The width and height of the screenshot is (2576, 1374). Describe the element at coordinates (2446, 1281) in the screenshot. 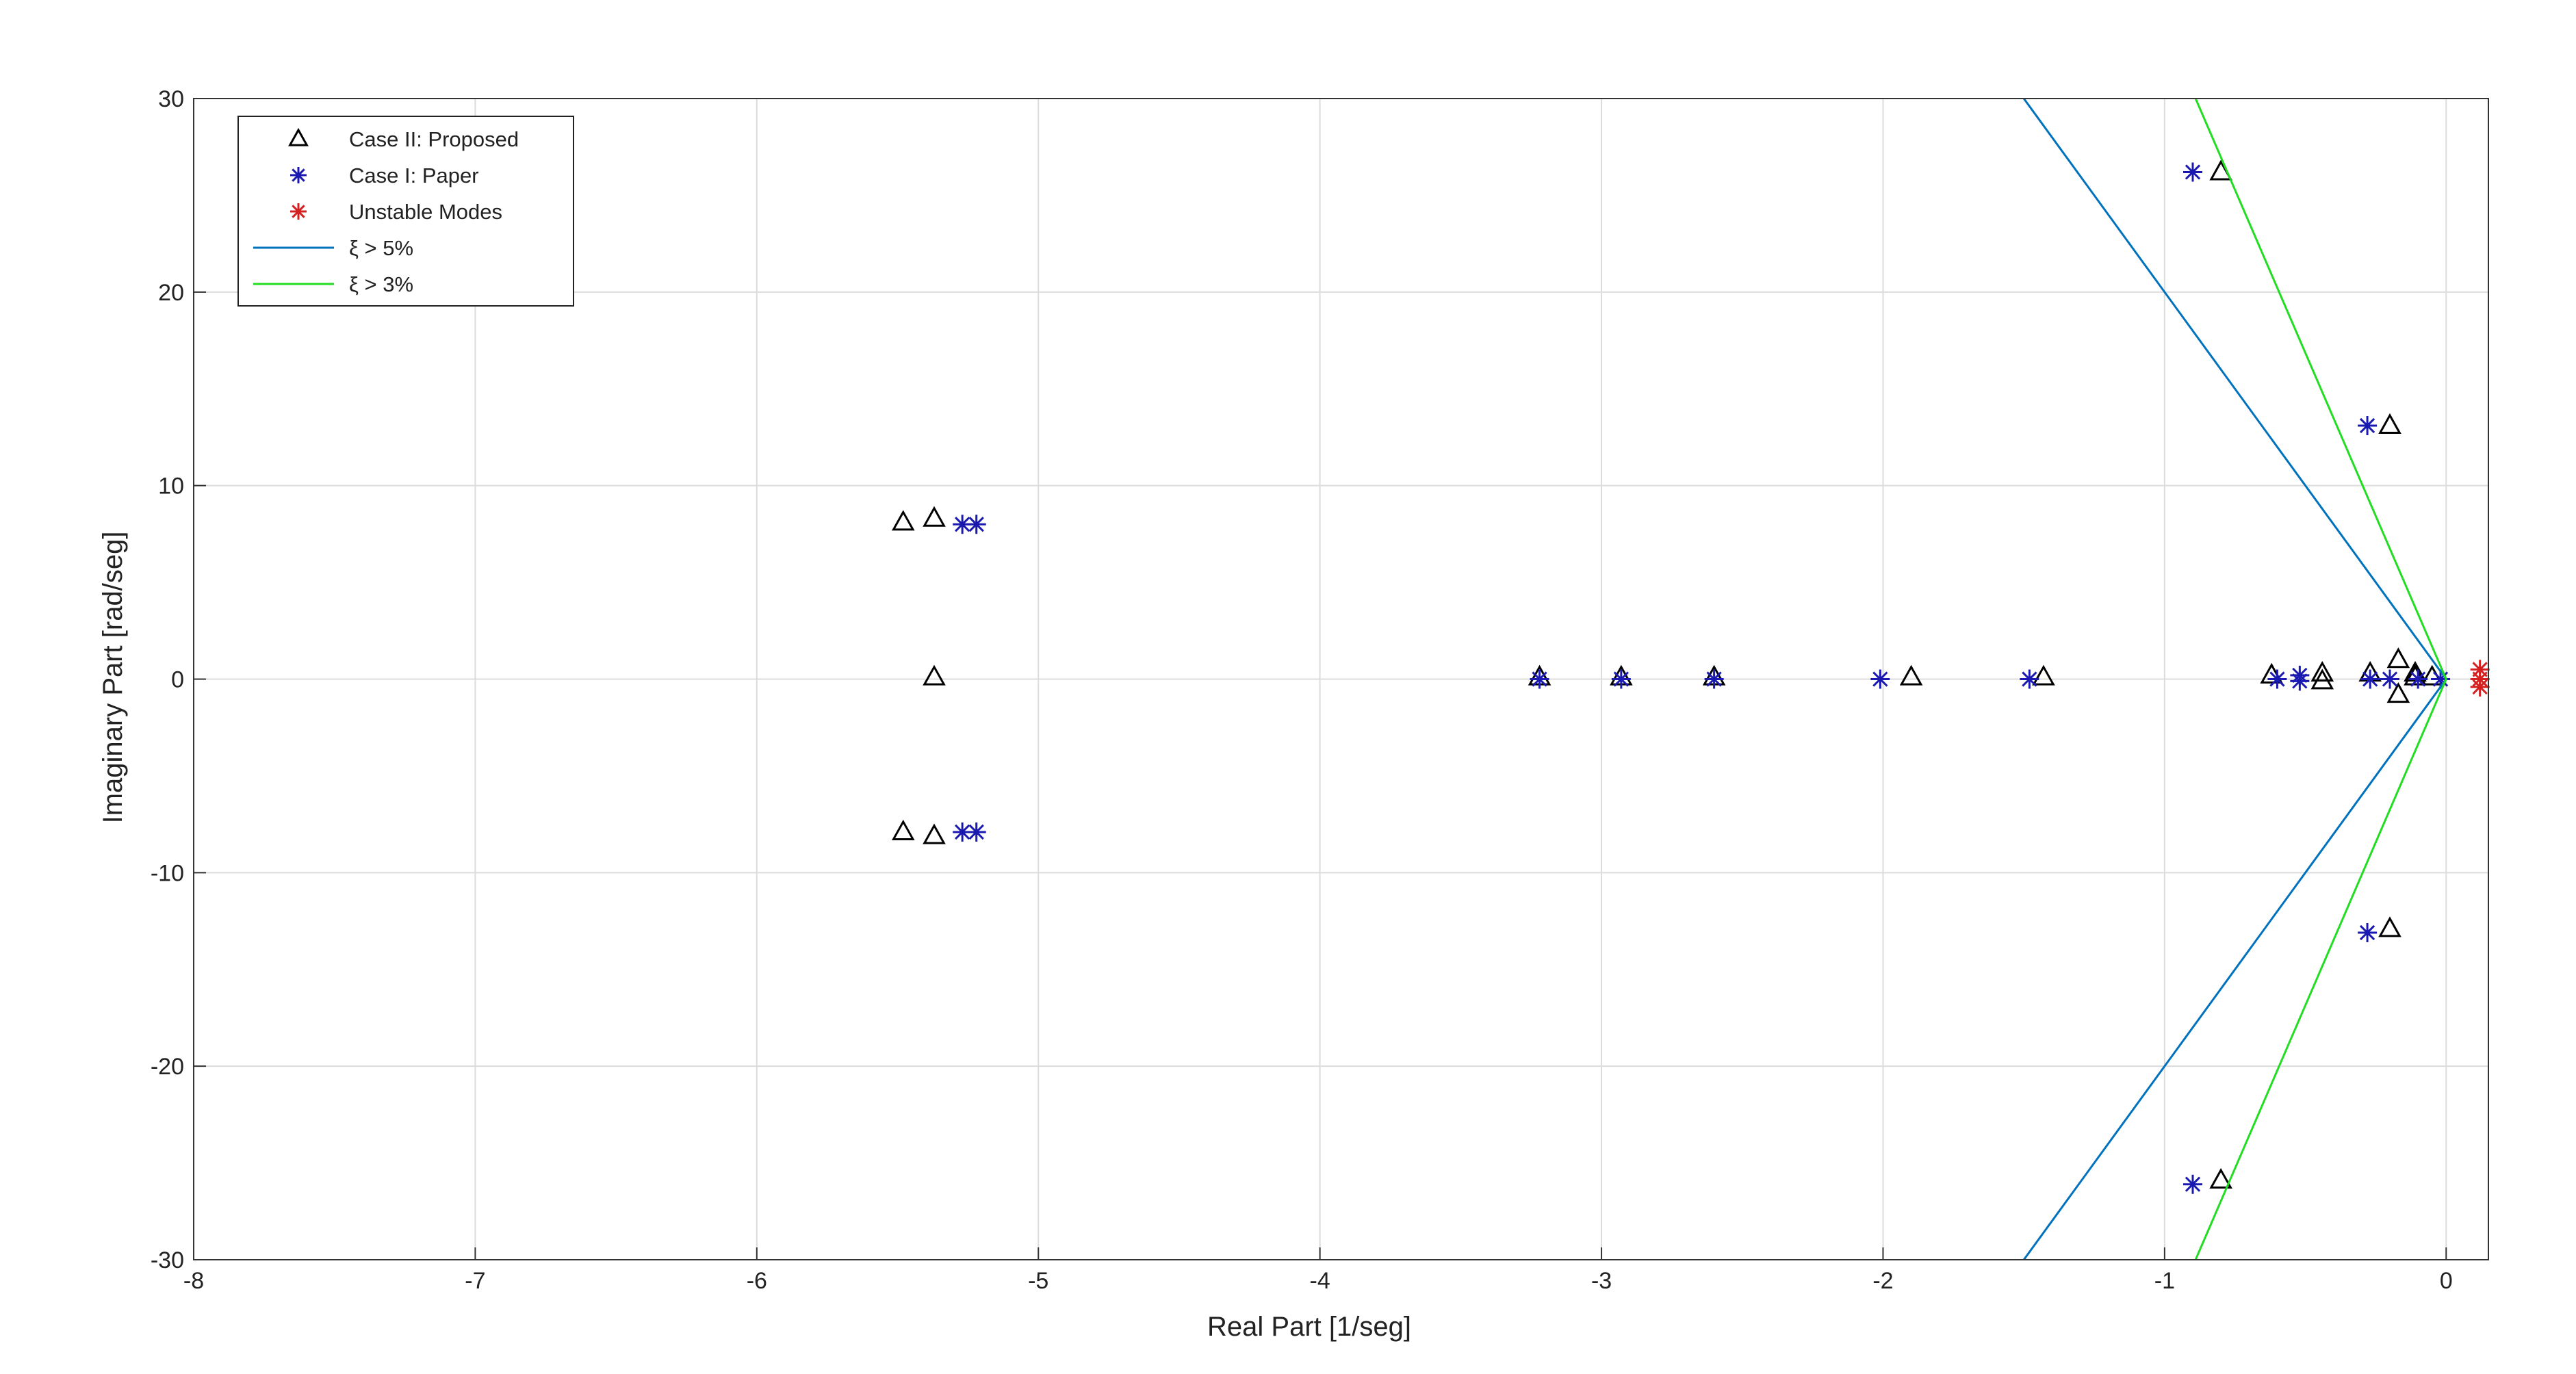

I see `x-tick-label: 0` at that location.